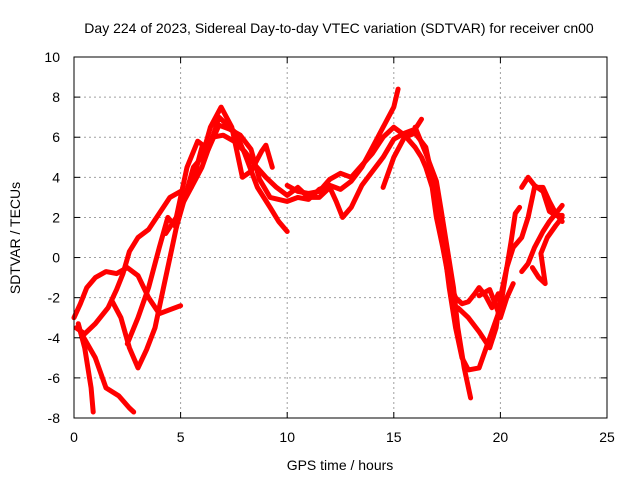 The image size is (640, 480). What do you see at coordinates (340, 465) in the screenshot?
I see `x-axis-label: GPS time / hours` at bounding box center [340, 465].